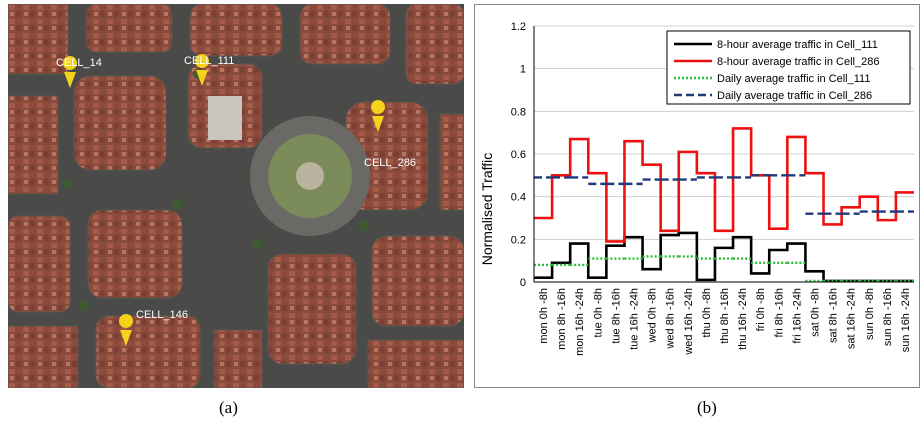 Image resolution: width=922 pixels, height=423 pixels. What do you see at coordinates (523, 70) in the screenshot?
I see `y-tick-label: 1` at bounding box center [523, 70].